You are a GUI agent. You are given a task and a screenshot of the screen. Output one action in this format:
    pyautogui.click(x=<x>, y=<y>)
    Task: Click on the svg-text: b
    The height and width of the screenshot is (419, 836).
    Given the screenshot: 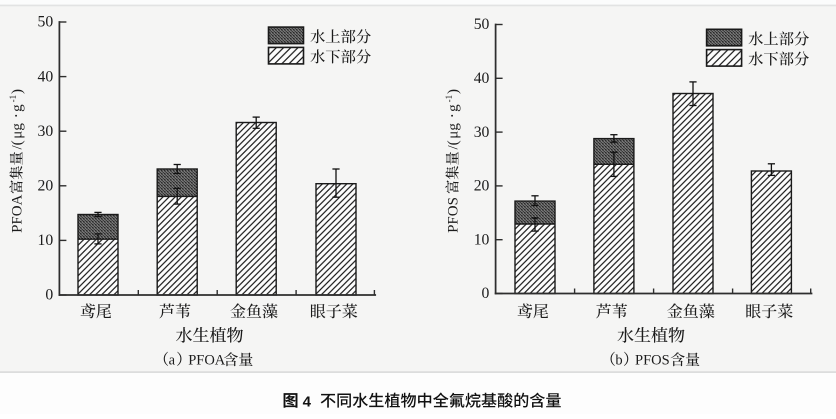 What is the action you would take?
    pyautogui.click(x=618, y=361)
    